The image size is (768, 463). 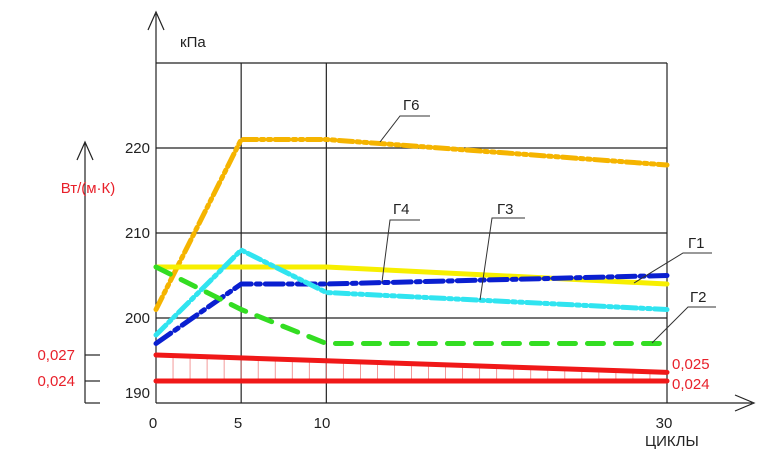 I want to click on label-g6: Г6, so click(x=411, y=105).